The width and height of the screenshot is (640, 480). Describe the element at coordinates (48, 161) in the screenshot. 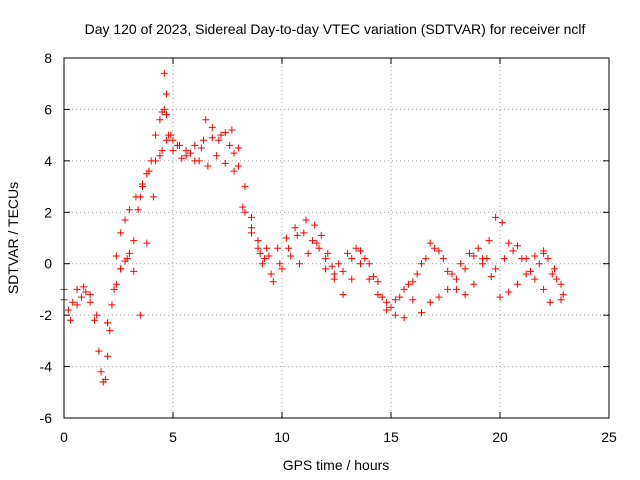

I see `y-tick-label: 4` at that location.